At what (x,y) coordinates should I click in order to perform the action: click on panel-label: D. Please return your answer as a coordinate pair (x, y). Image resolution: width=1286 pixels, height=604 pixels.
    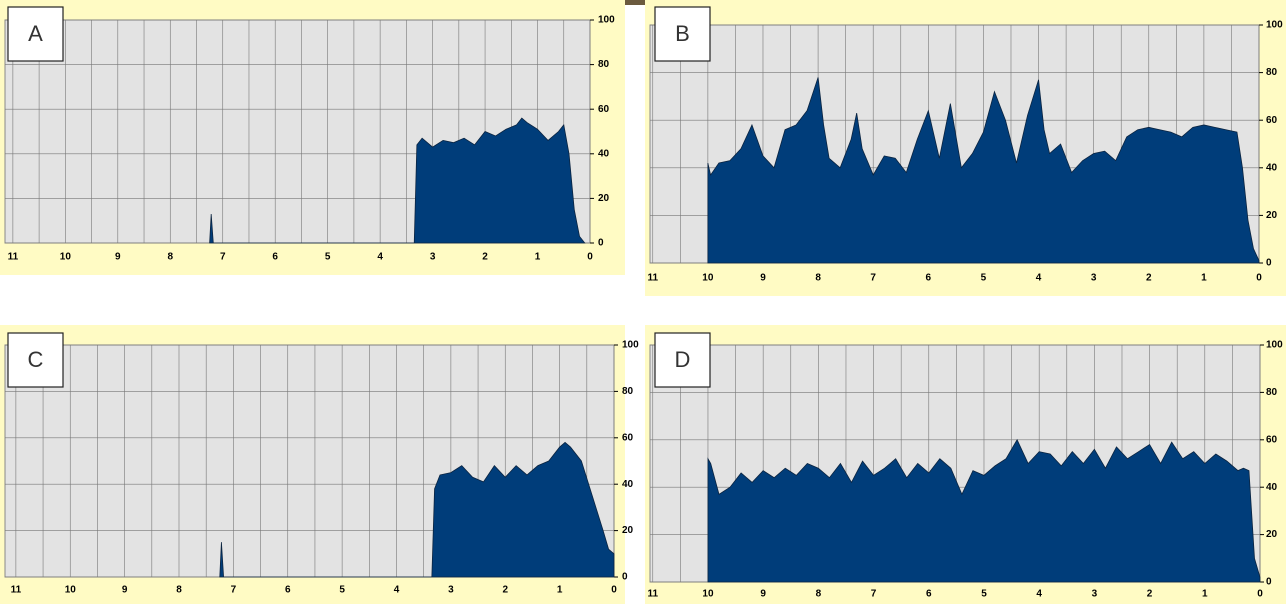
    Looking at the image, I should click on (683, 359).